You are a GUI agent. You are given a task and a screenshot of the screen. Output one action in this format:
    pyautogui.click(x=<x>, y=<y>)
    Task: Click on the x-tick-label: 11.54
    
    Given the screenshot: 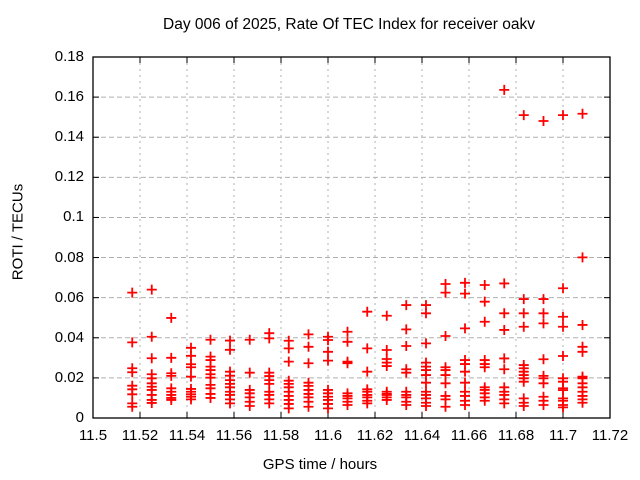 What is the action you would take?
    pyautogui.click(x=187, y=435)
    